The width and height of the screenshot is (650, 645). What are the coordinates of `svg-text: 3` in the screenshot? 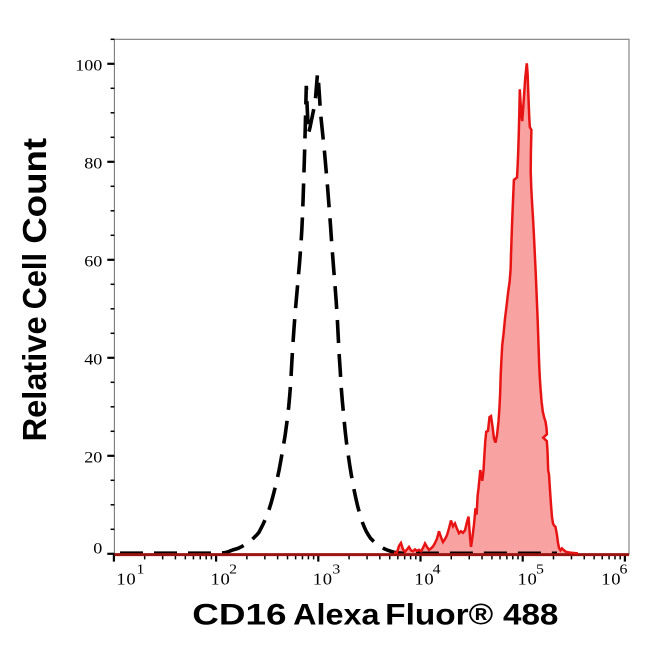 It's located at (336, 569).